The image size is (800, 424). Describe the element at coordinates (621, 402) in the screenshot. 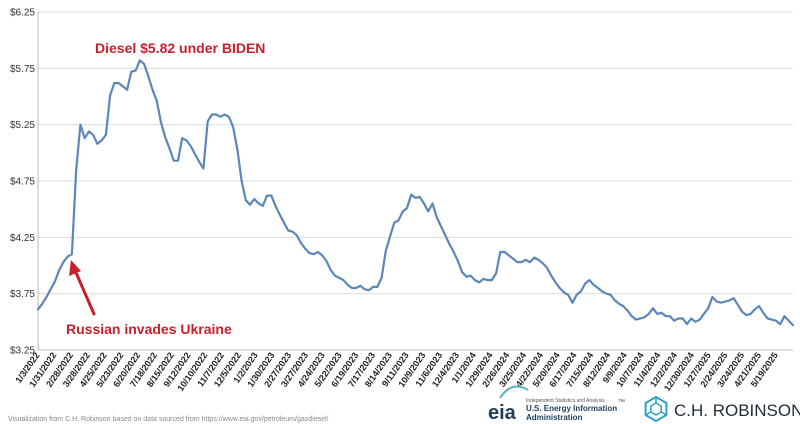

I see `eia-trademark: ™` at that location.